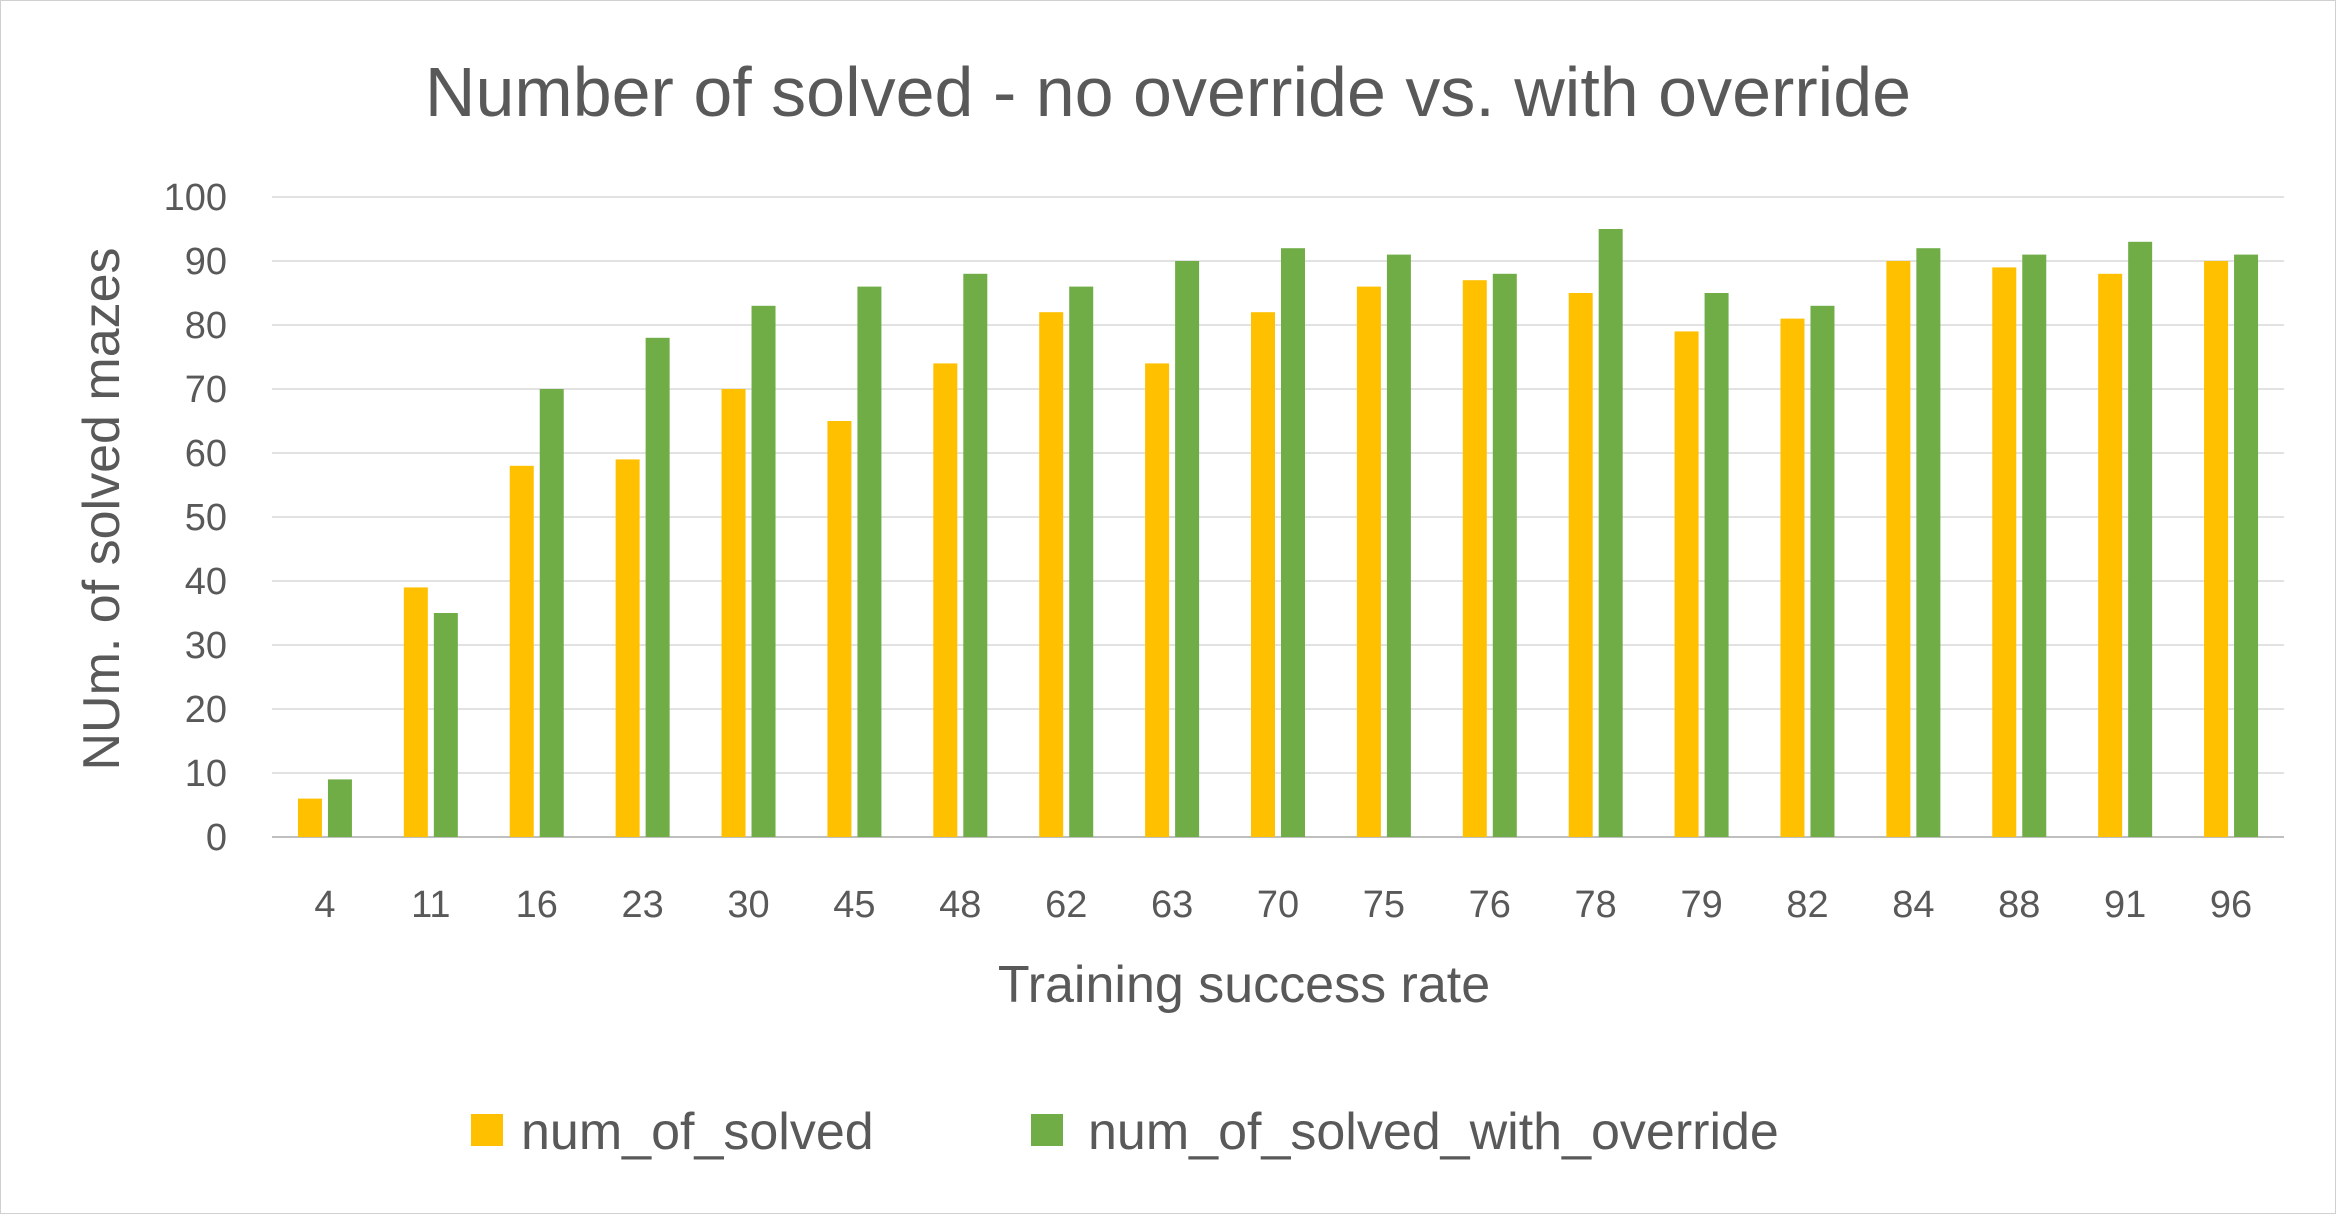 This screenshot has height=1218, width=2336. What do you see at coordinates (206, 582) in the screenshot?
I see `y-tick-label: 40` at bounding box center [206, 582].